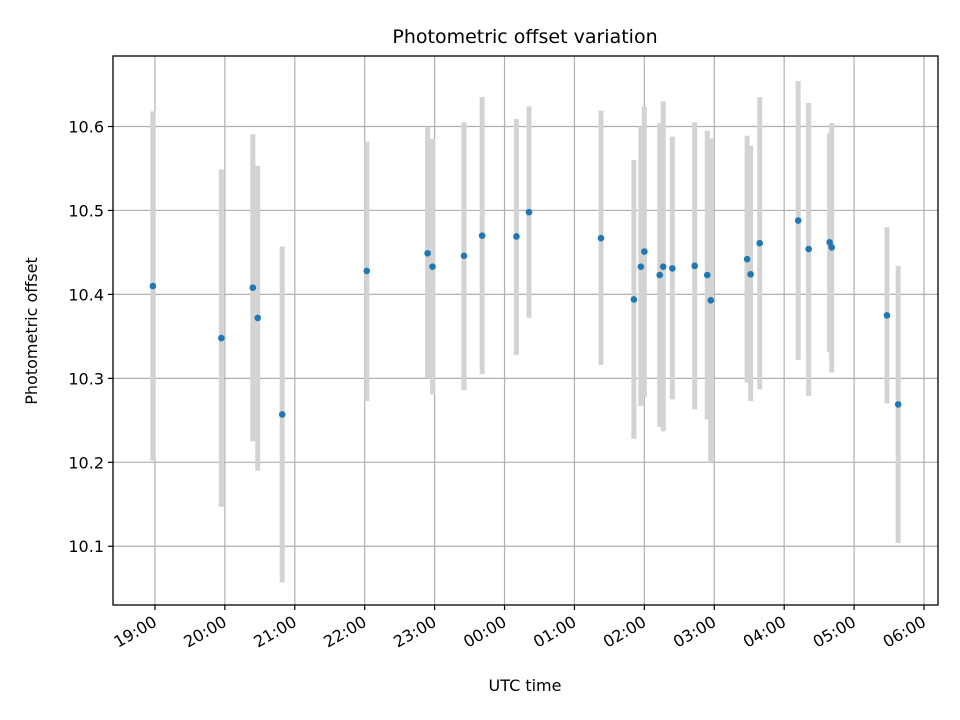 This screenshot has height=720, width=960. I want to click on x-tick-label: 19:00, so click(135, 632).